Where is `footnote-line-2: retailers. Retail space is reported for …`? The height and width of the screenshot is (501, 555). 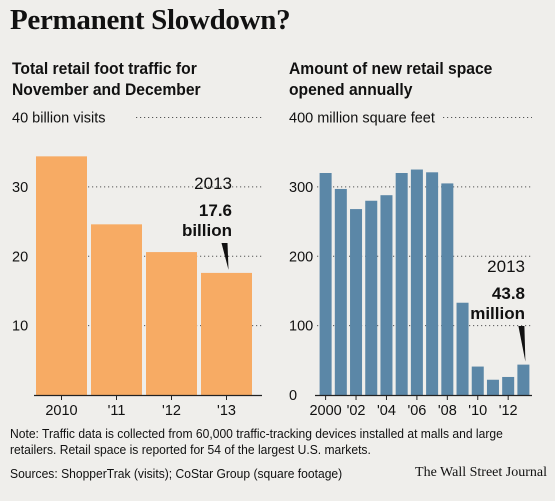 footnote-line-2: retailers. Retail space is reported for … is located at coordinates (190, 449).